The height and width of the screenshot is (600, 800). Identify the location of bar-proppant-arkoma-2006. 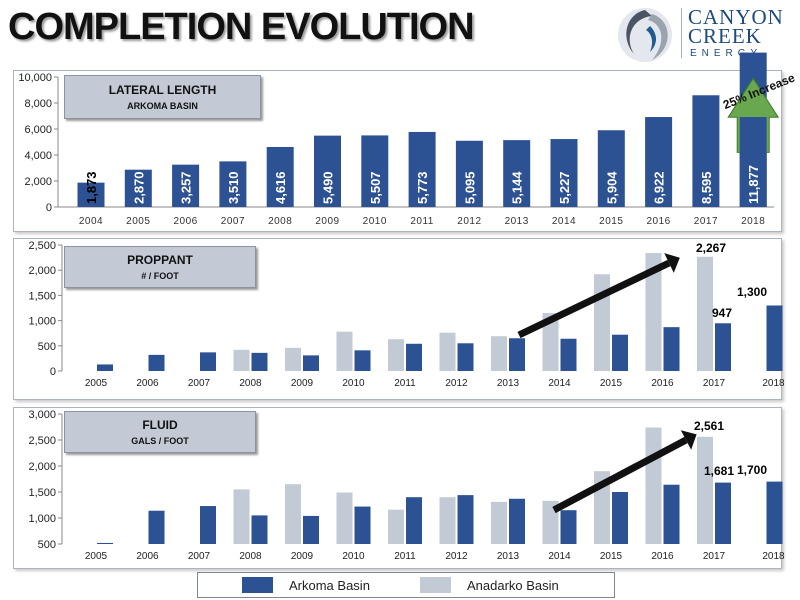
(156, 362).